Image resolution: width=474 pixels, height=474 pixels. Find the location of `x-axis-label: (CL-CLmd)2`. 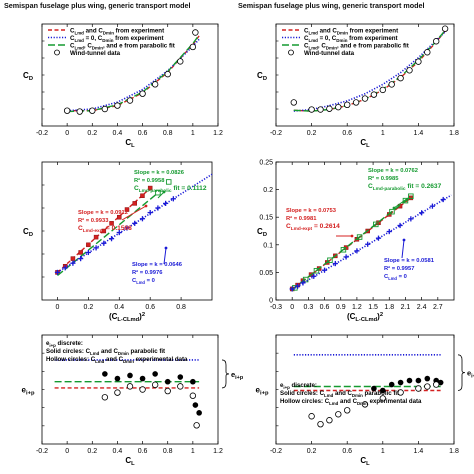

x-axis-label: (CL-CLmd)2 is located at coordinates (127, 317).